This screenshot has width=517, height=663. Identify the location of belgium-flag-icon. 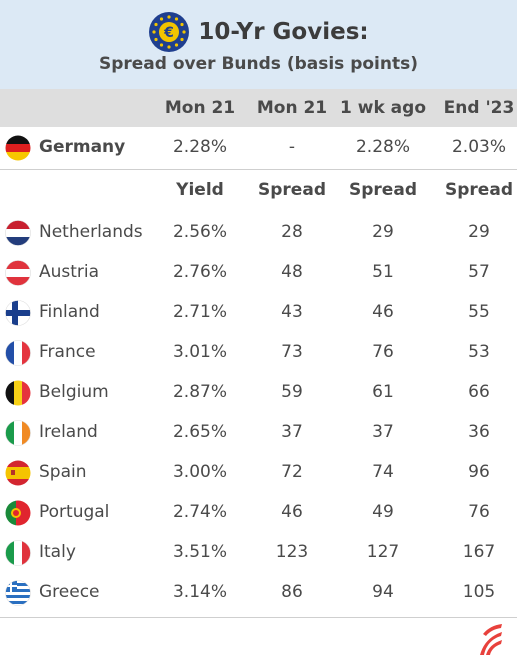
(18, 393).